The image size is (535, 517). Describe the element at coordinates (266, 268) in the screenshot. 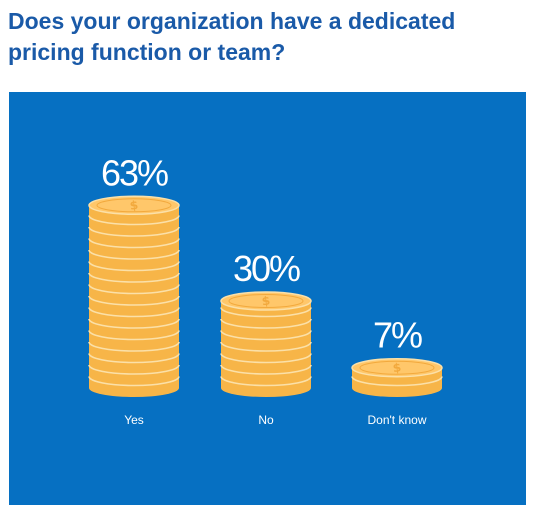

I see `data-label: 30%` at that location.